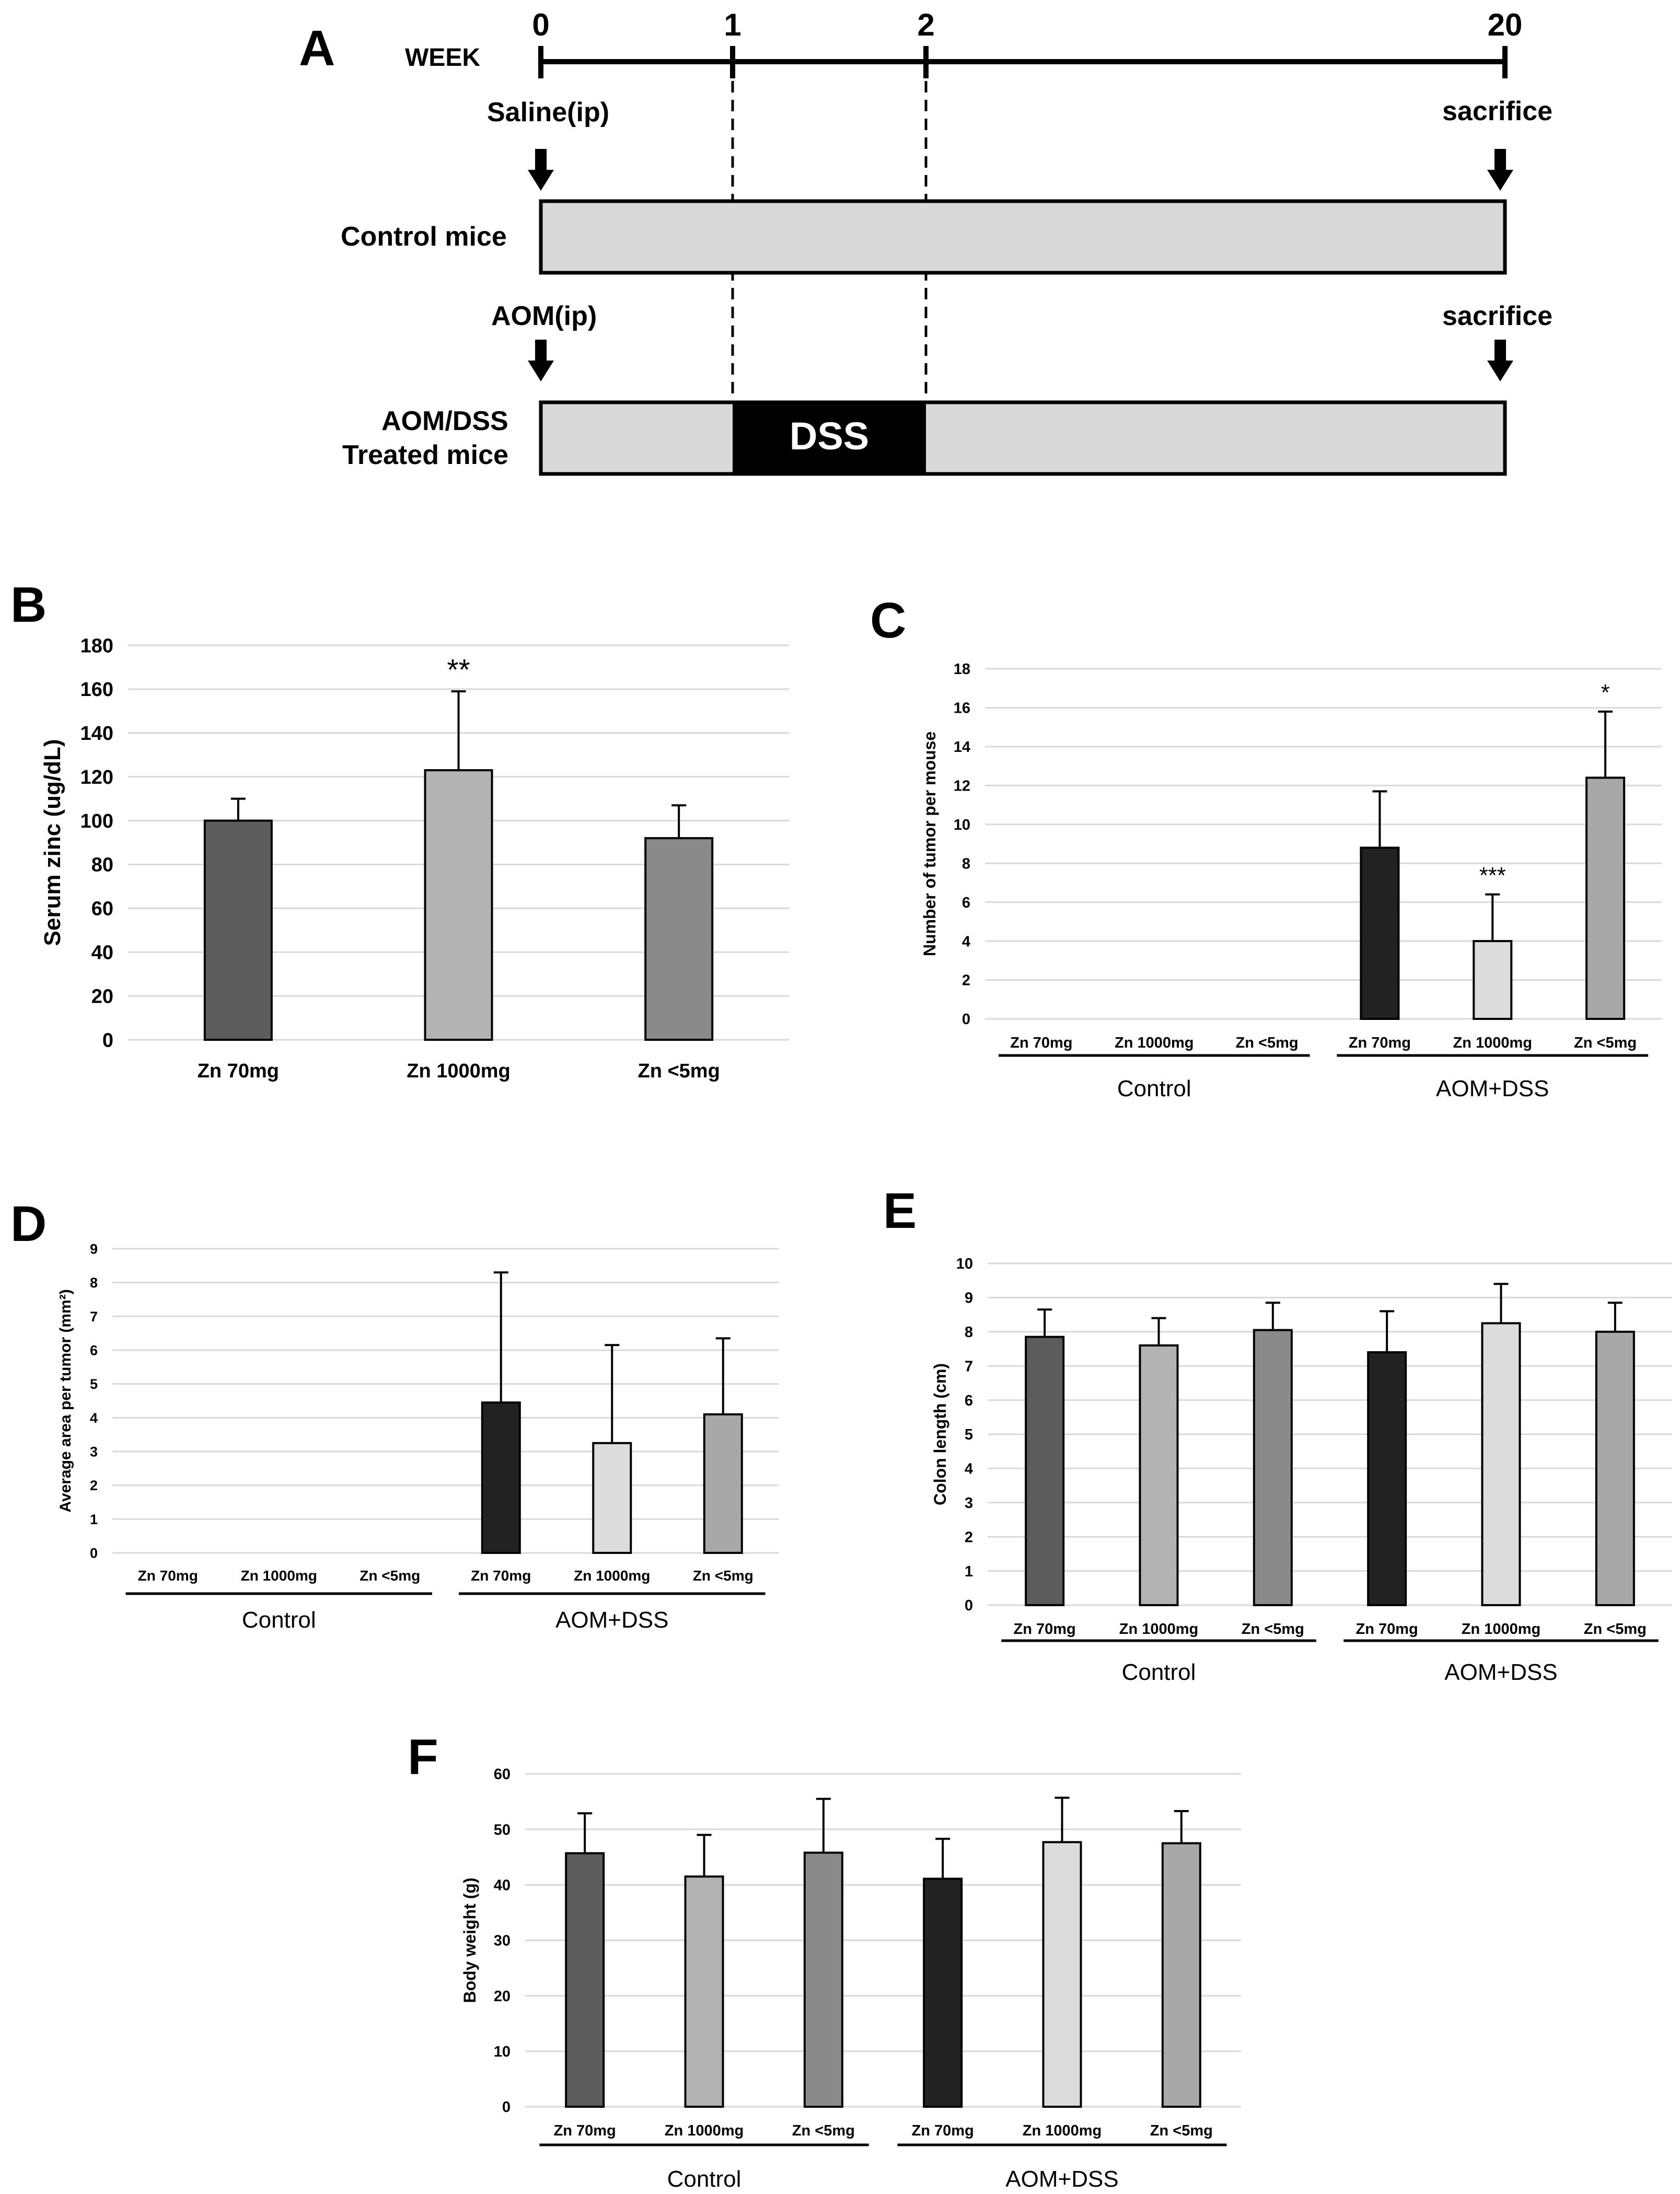  Describe the element at coordinates (1023, 438) in the screenshot. I see `treated-bar` at that location.